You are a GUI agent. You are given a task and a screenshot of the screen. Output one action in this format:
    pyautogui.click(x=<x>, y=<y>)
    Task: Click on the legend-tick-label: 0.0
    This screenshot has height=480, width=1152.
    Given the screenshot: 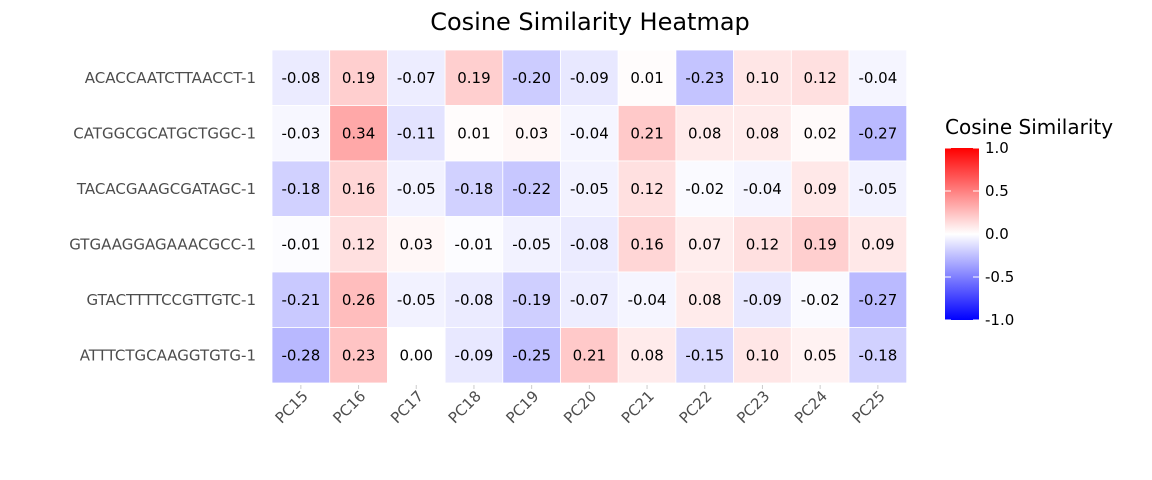 What is the action you would take?
    pyautogui.click(x=997, y=234)
    